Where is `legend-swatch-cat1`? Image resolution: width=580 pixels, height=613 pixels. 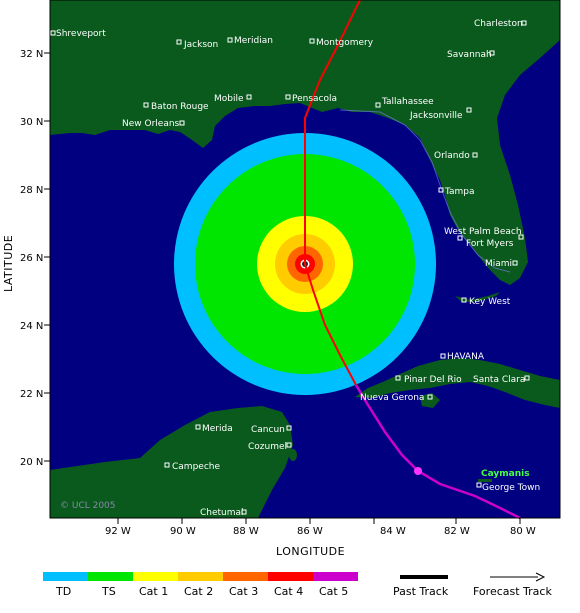 legend-swatch-cat1 is located at coordinates (155, 576).